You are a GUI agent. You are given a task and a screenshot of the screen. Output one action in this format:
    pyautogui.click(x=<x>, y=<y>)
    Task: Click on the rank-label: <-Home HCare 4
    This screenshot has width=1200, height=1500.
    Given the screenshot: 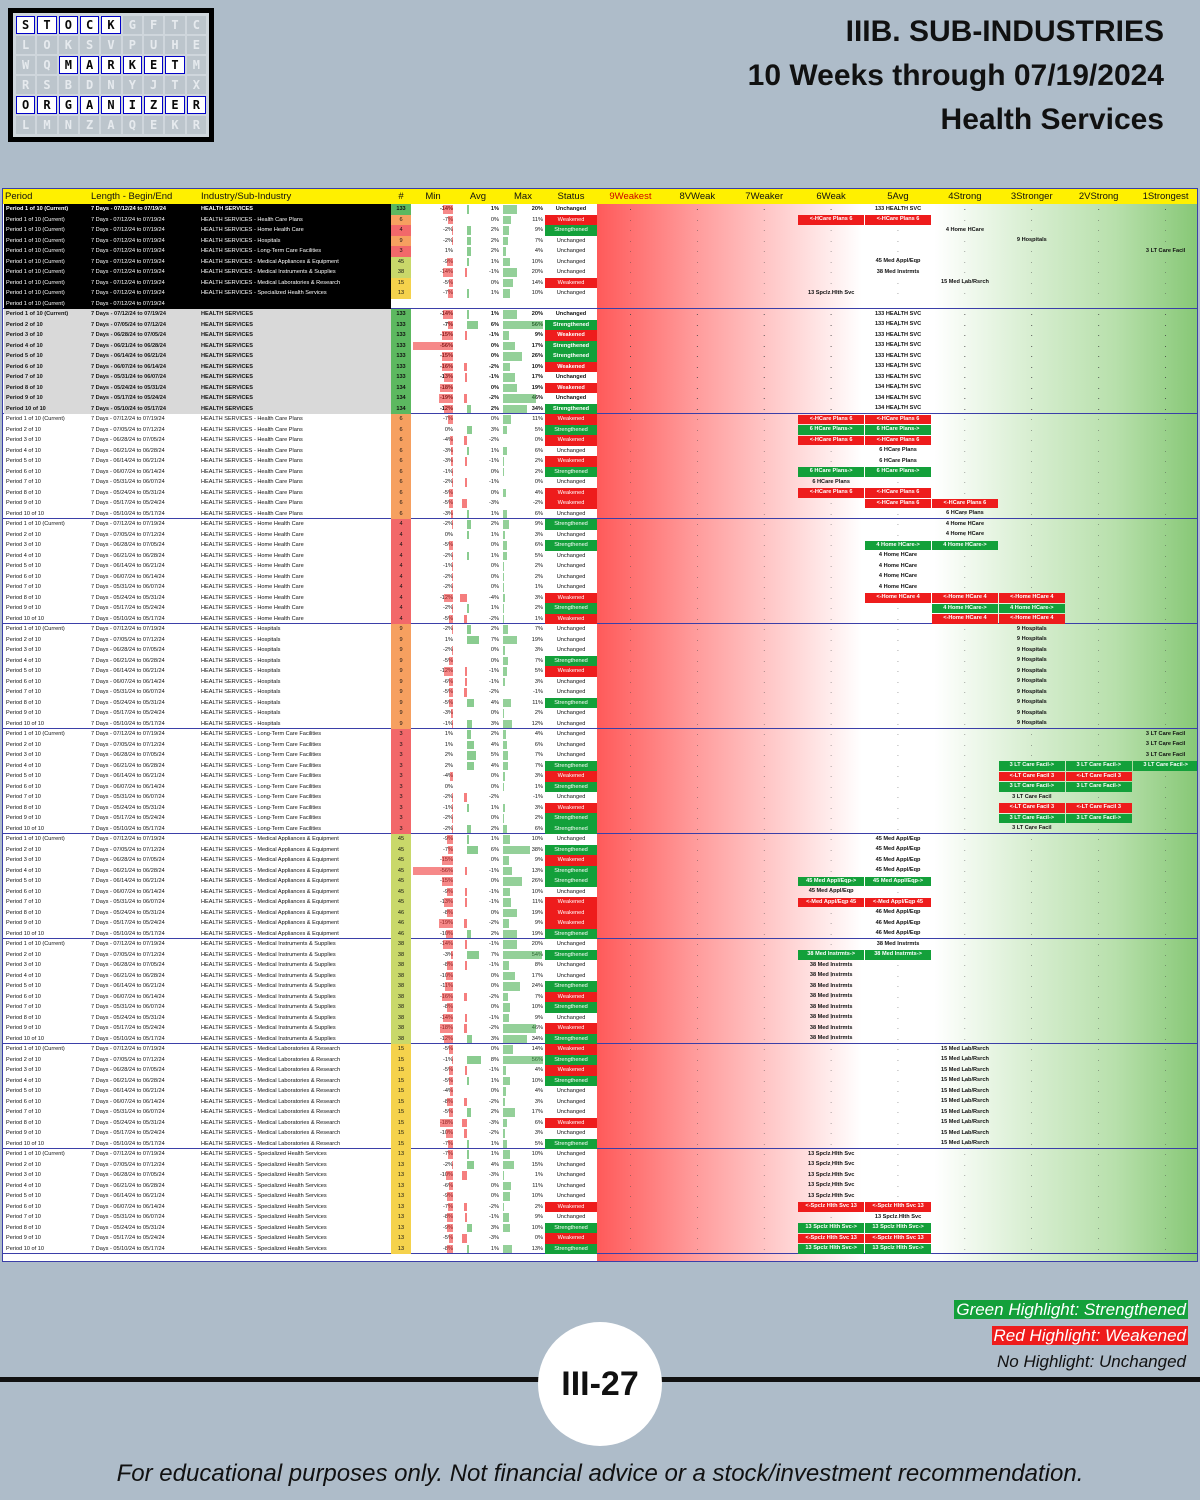 What is the action you would take?
    pyautogui.click(x=898, y=598)
    